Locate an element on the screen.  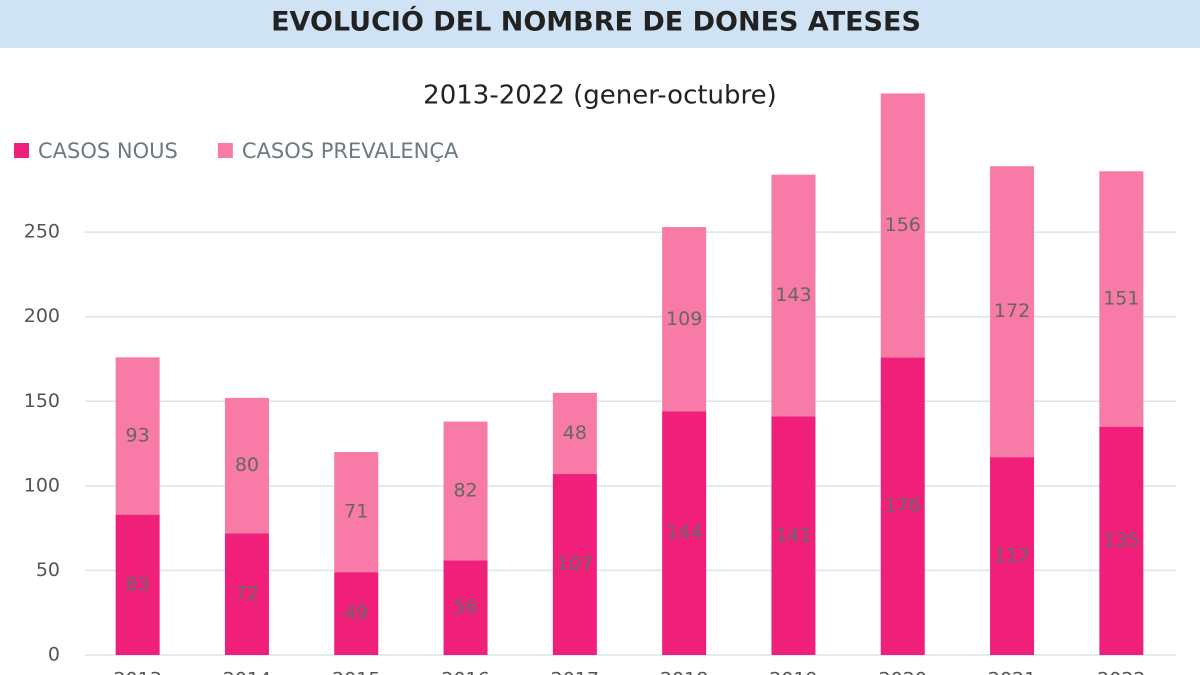
data-label: 107 is located at coordinates (575, 564).